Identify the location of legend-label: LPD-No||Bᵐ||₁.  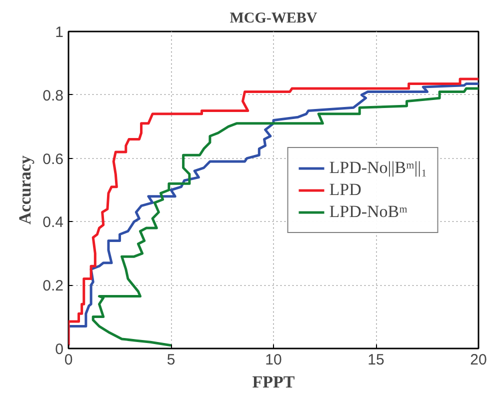
(378, 168).